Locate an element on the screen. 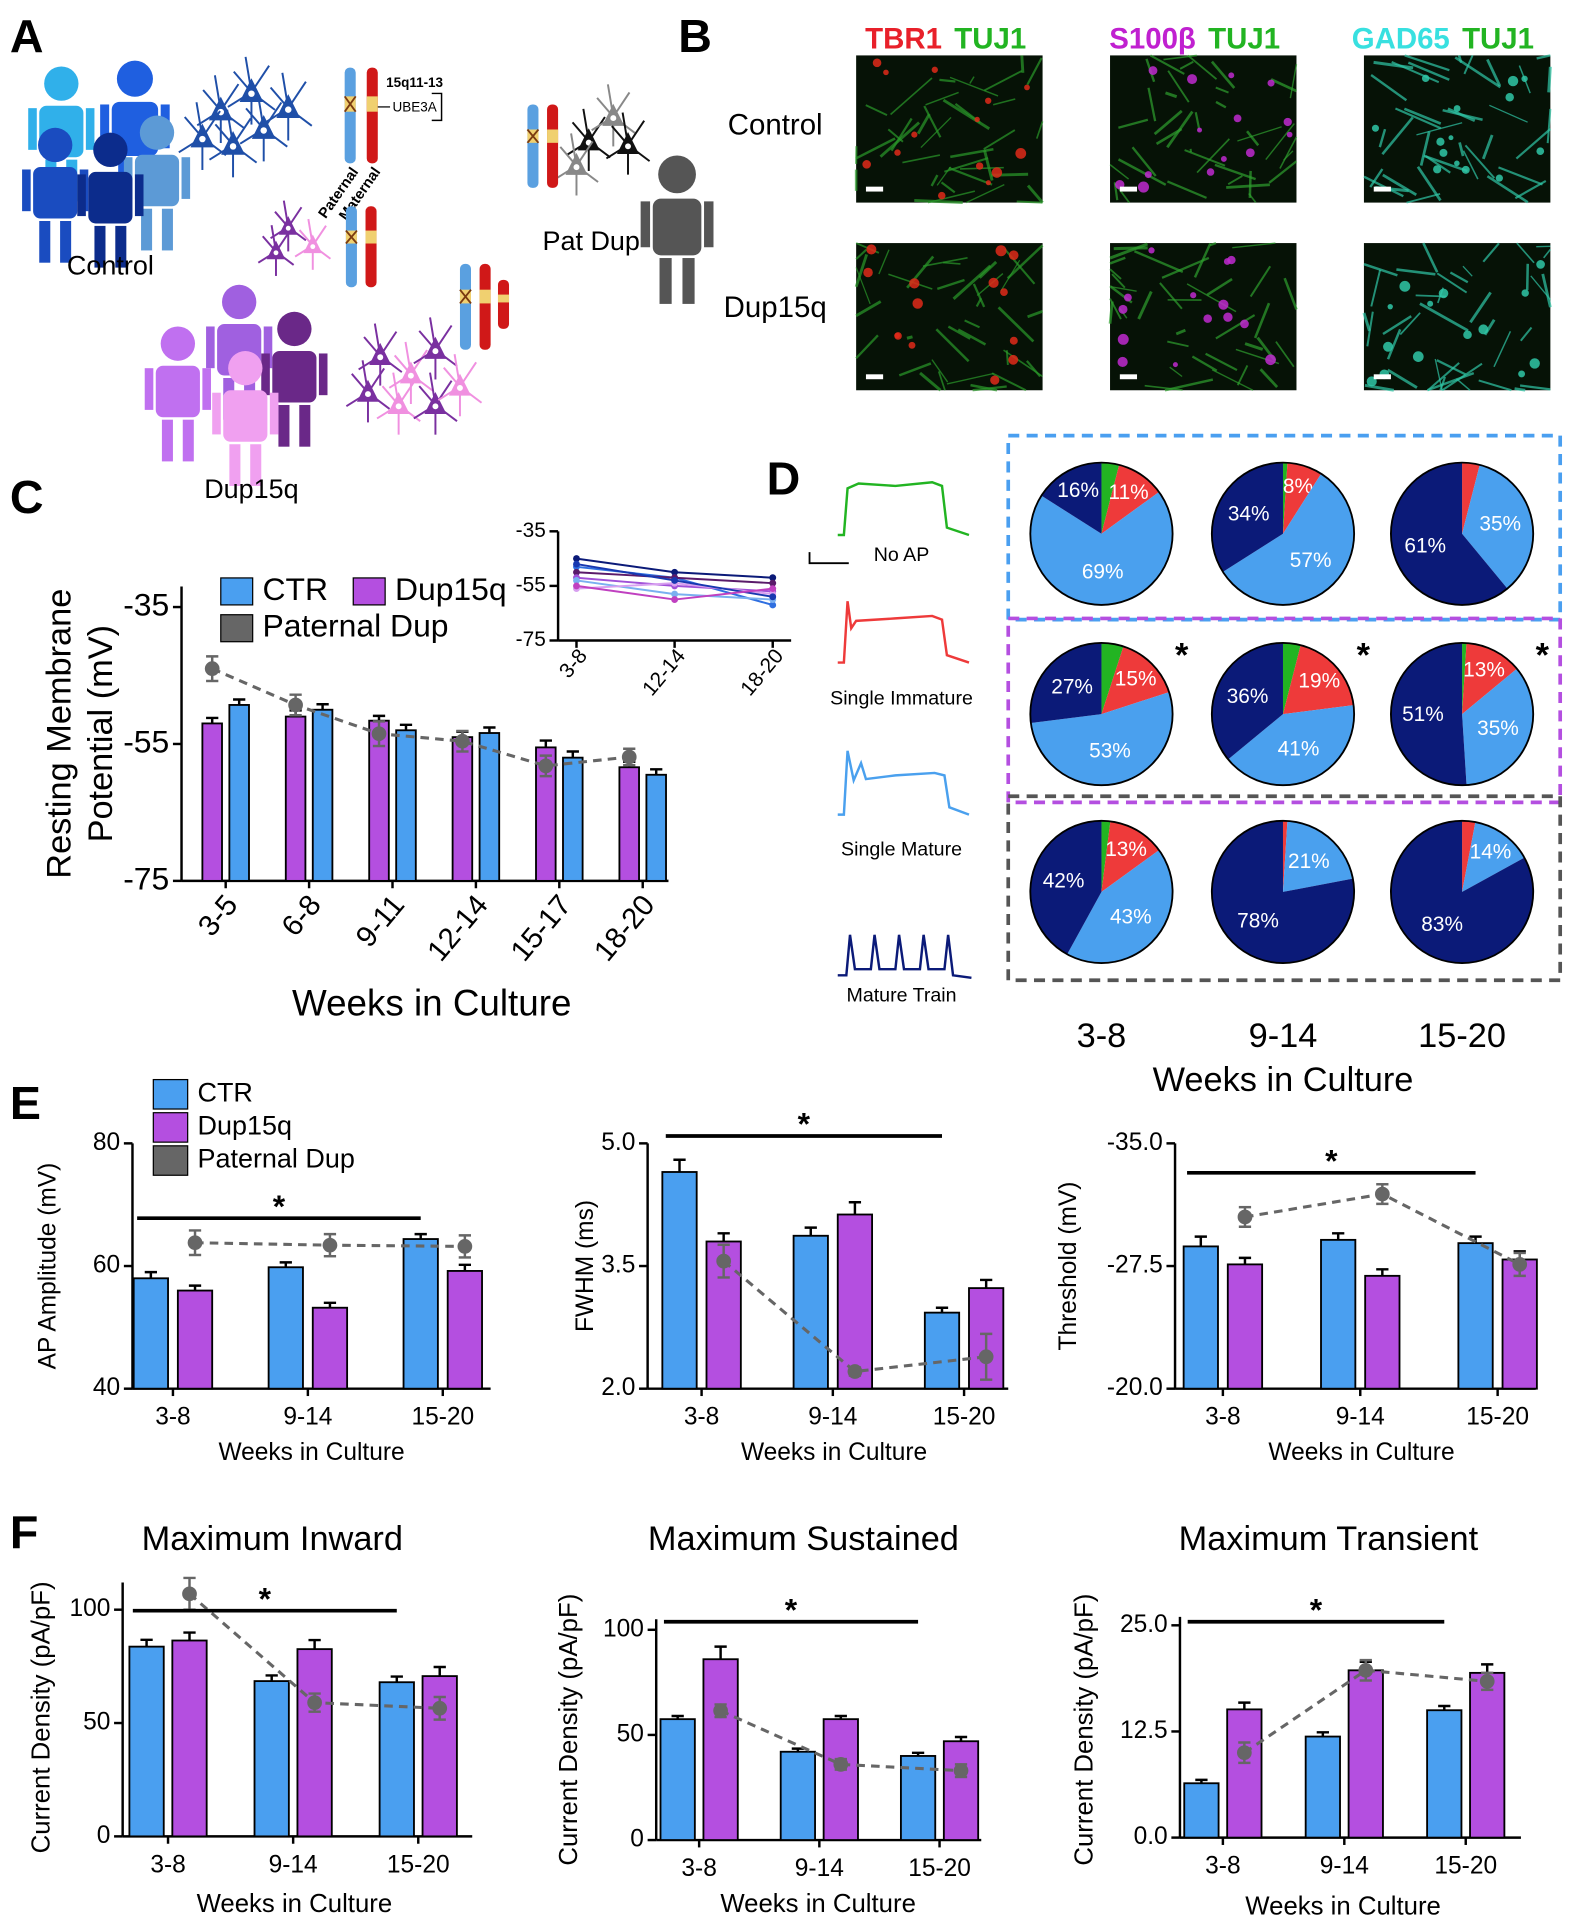 The height and width of the screenshot is (1920, 1570). body is located at coordinates (294, 377).